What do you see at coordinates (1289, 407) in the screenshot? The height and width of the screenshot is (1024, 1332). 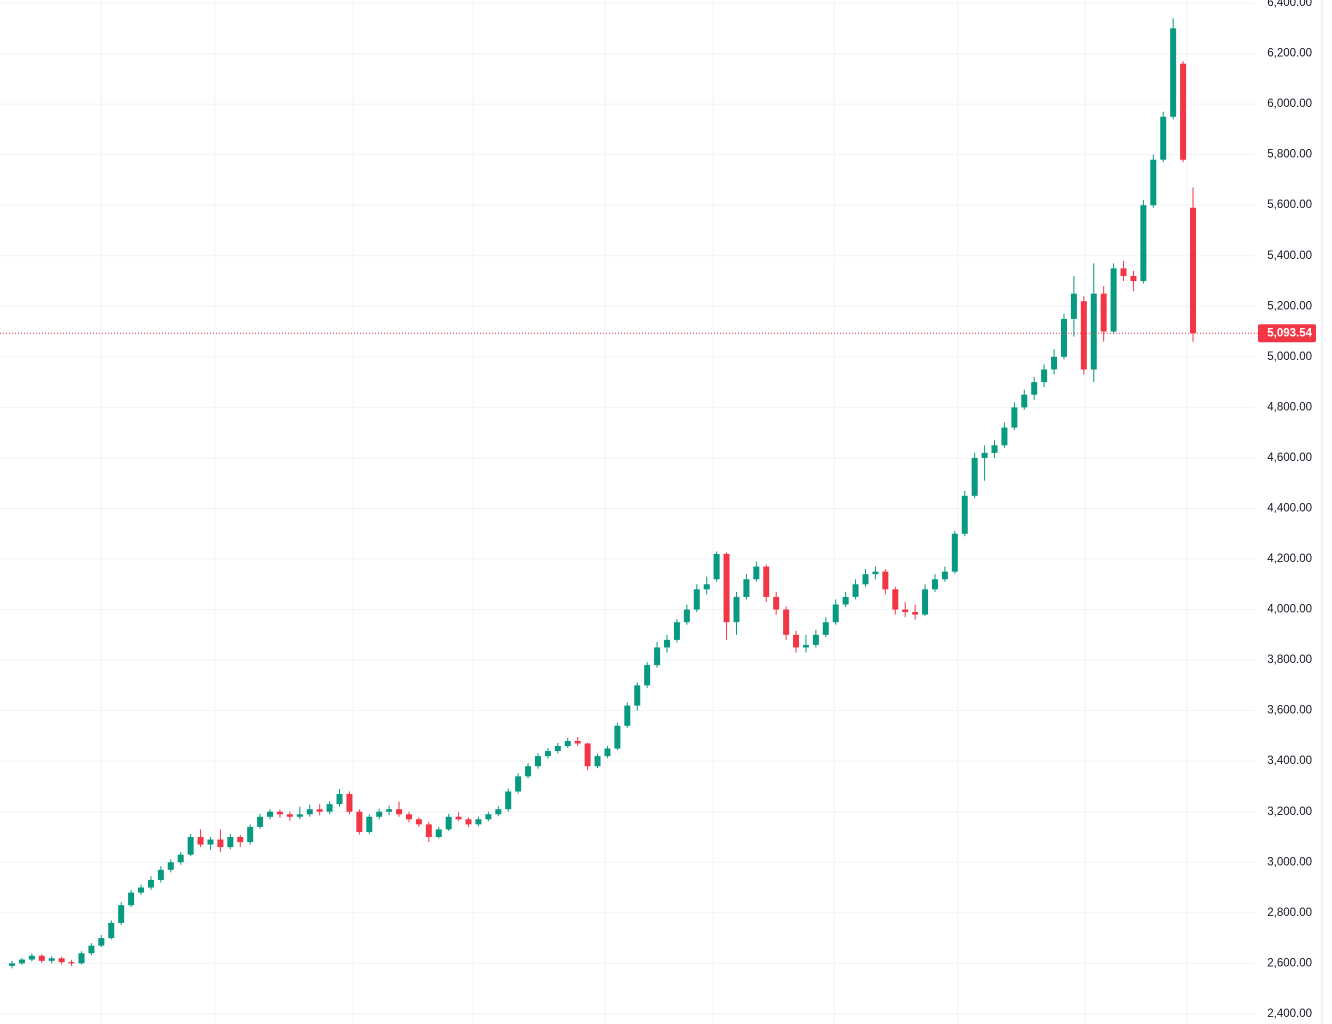 I see `y-tick-label: 4,800.00` at bounding box center [1289, 407].